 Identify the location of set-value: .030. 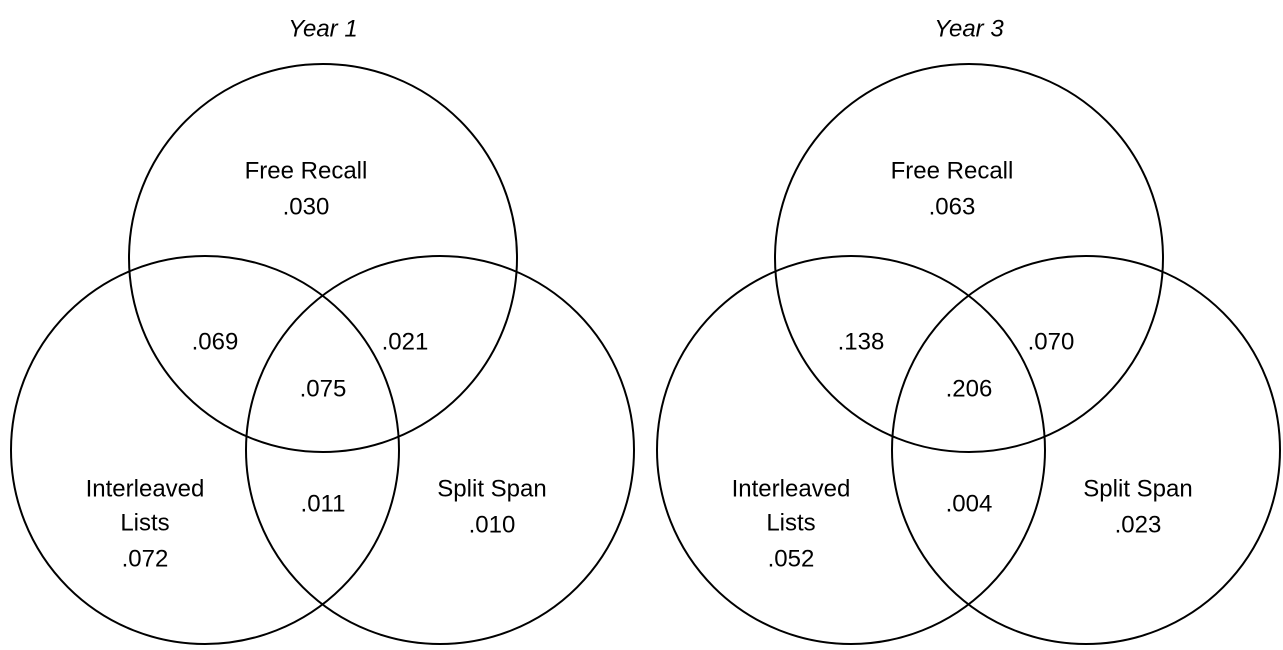
(306, 206).